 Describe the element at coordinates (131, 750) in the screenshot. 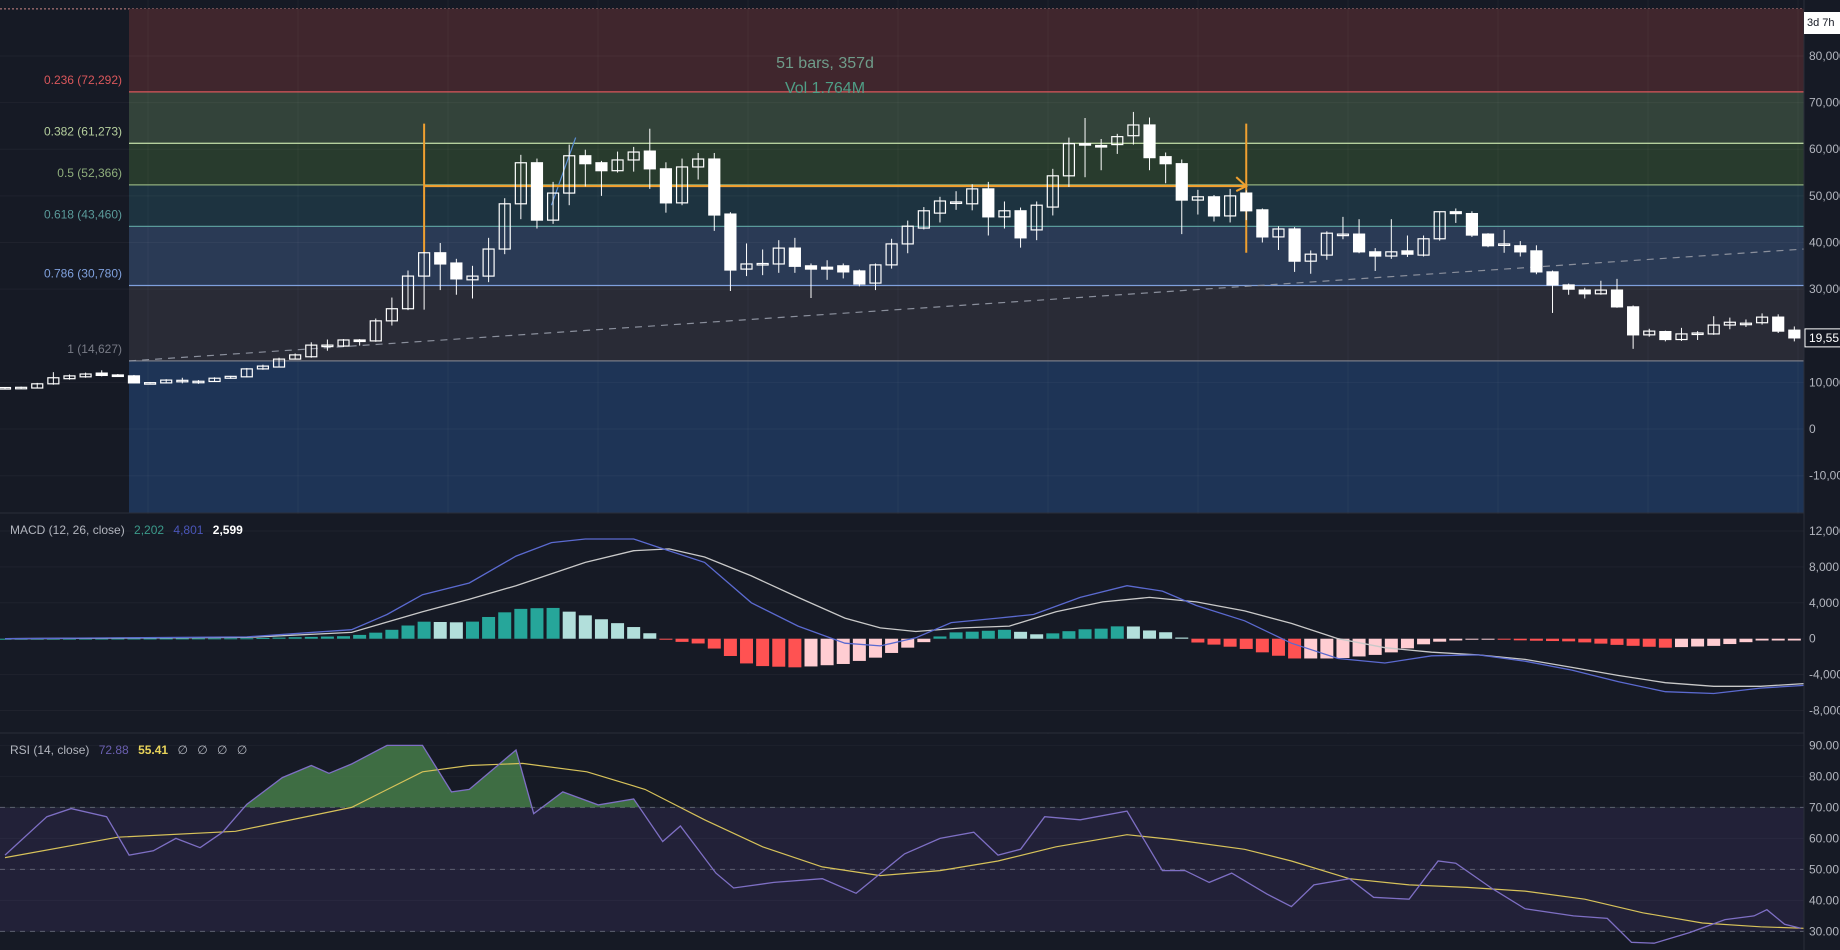

I see `rsi-legend: RSI (14, close) 72.88 55.41 ∅ ∅ ∅ ∅` at that location.